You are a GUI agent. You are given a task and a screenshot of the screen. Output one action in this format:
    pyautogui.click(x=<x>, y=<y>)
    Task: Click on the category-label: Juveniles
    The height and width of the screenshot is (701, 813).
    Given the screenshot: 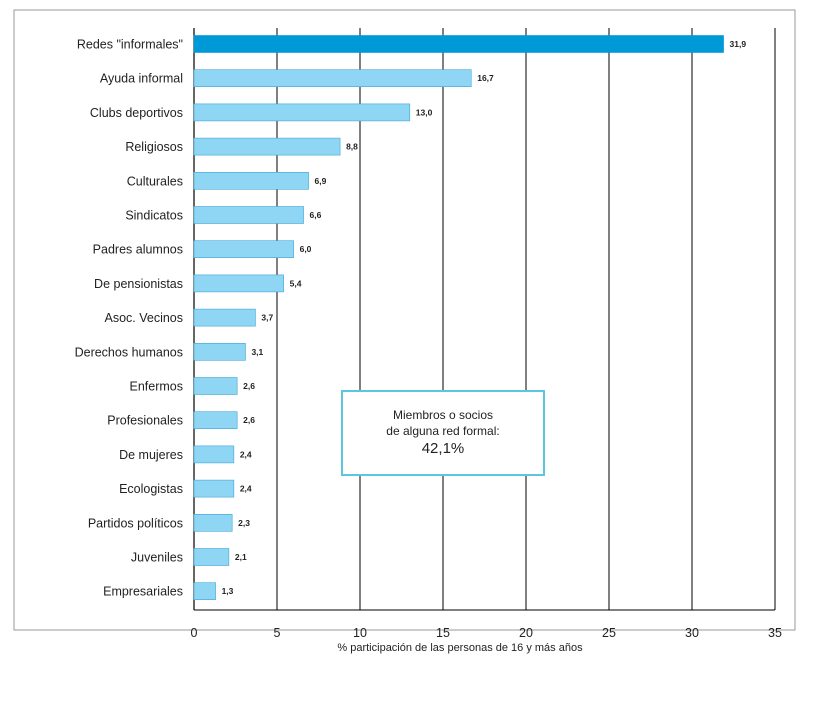 What is the action you would take?
    pyautogui.click(x=157, y=558)
    